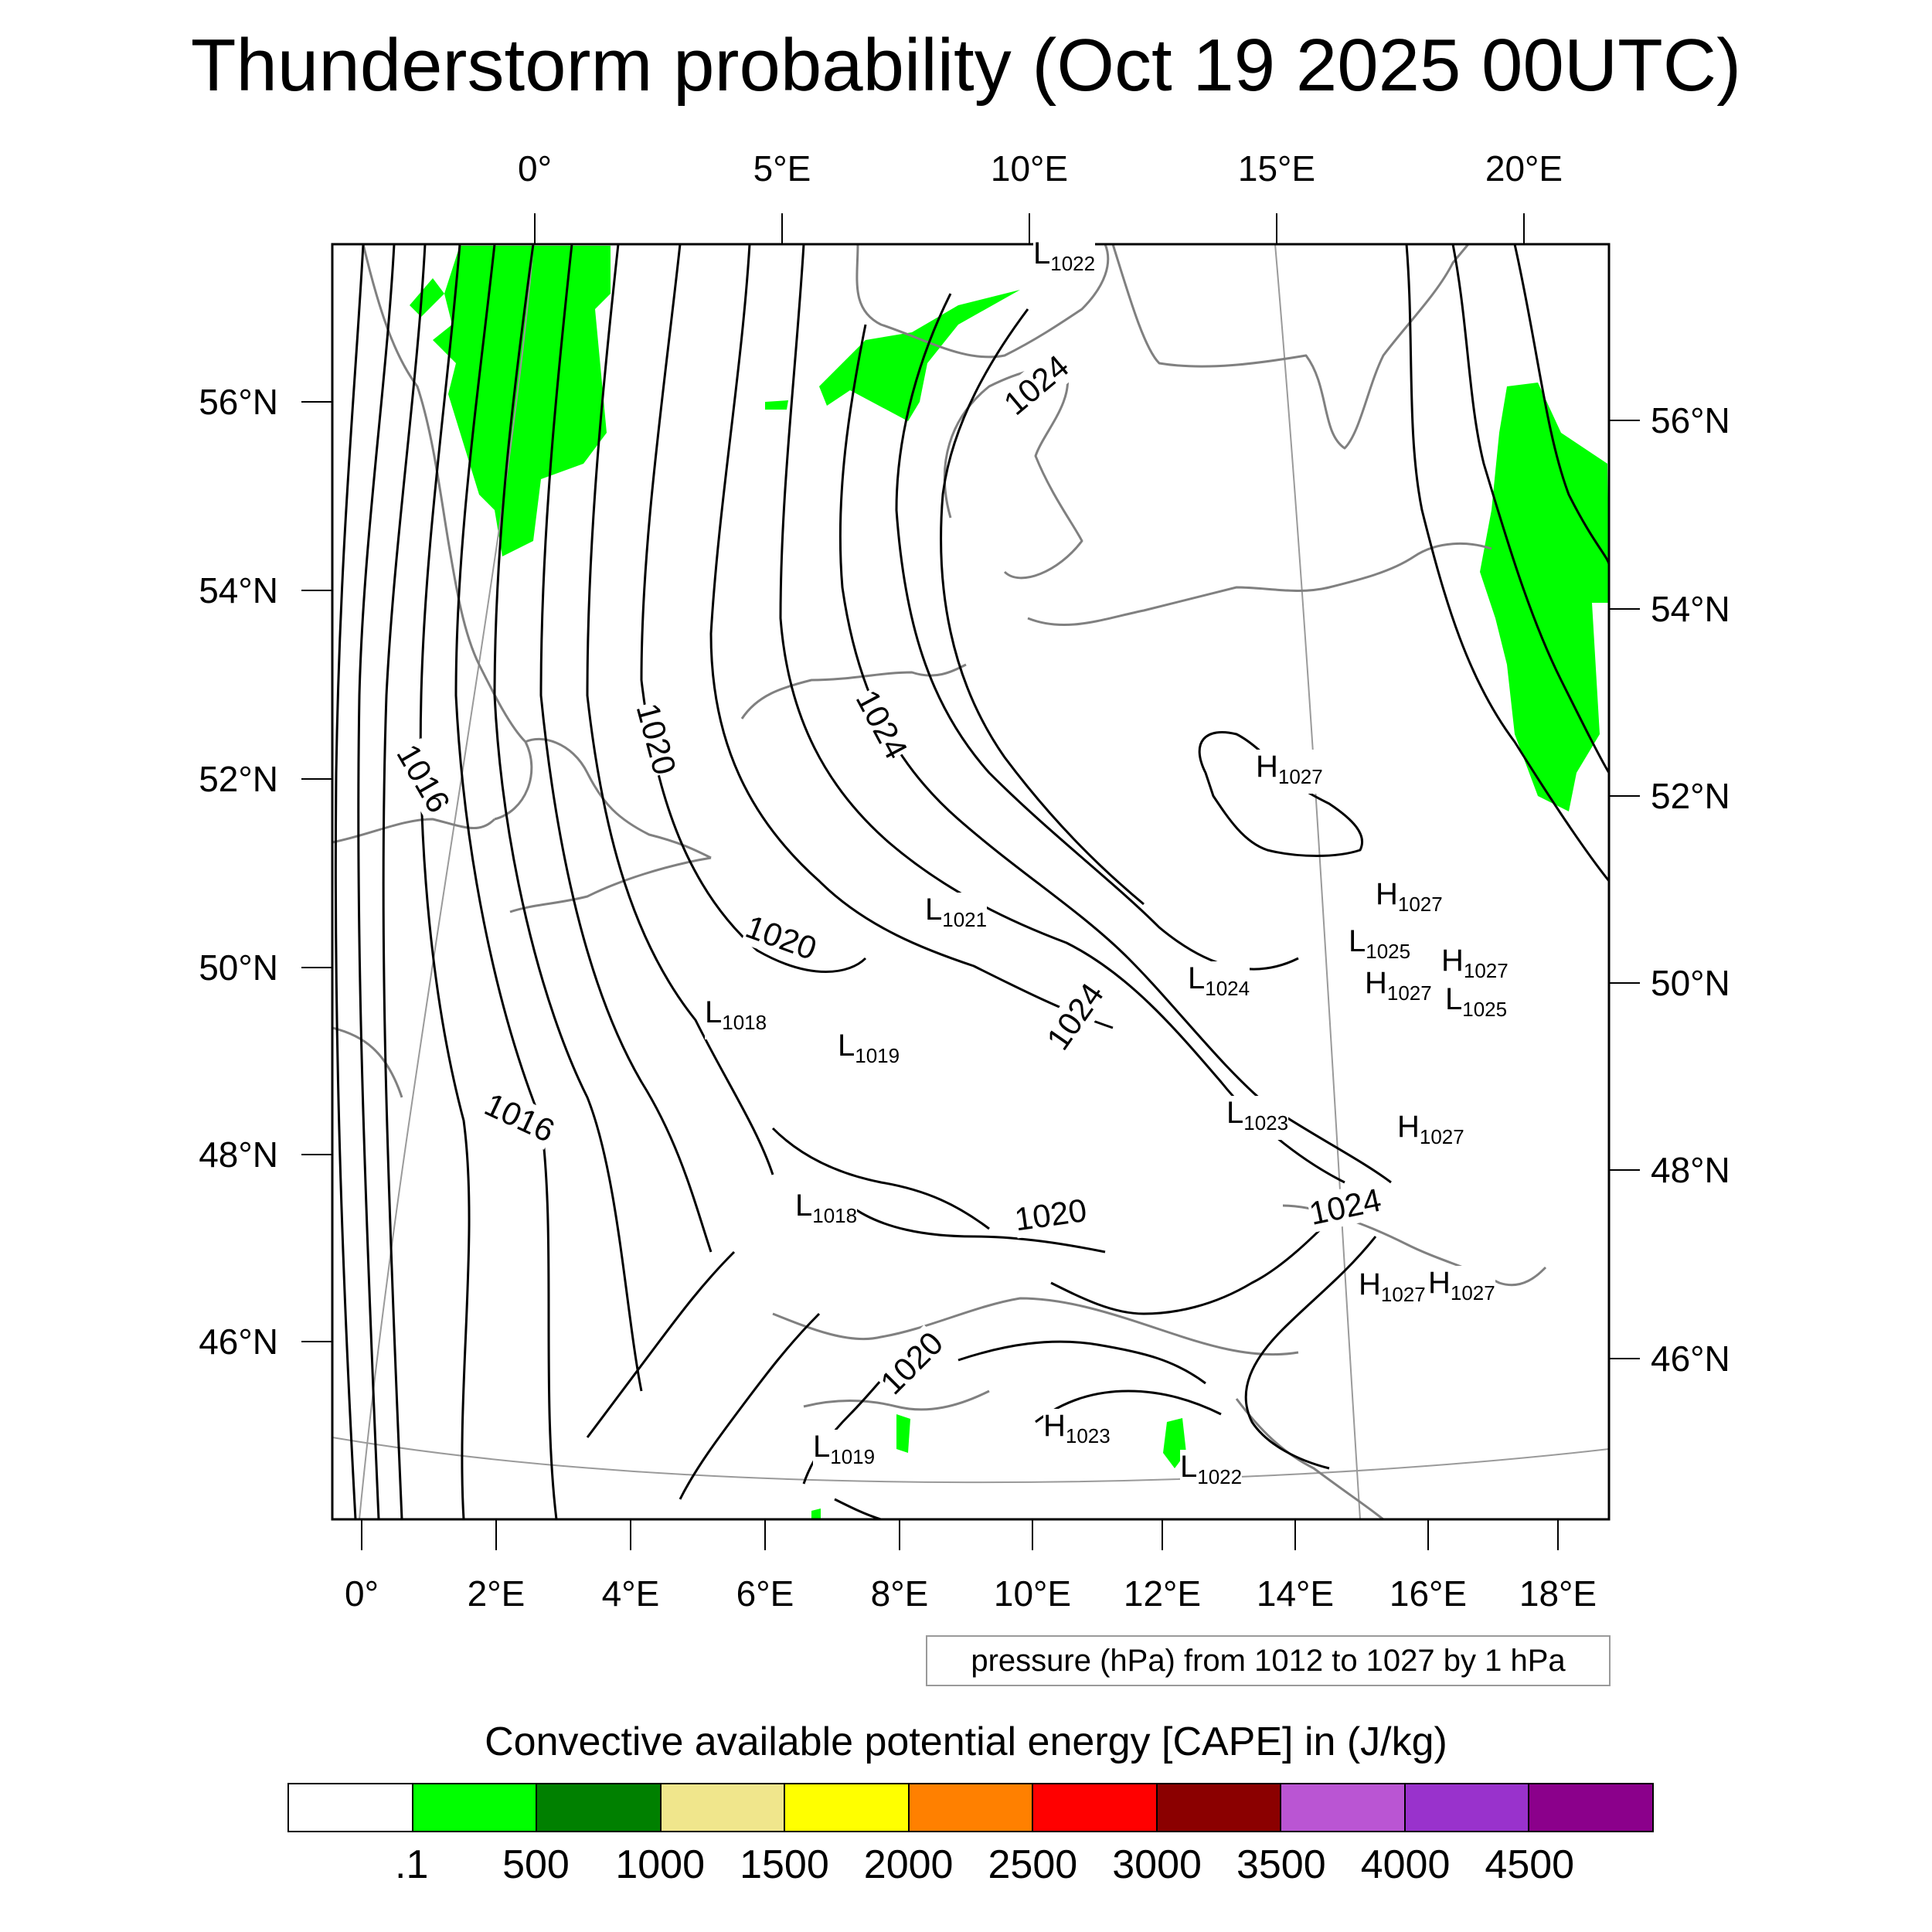 This screenshot has height=1932, width=1932. What do you see at coordinates (1291, 347) in the screenshot?
I see `coast-sweden` at bounding box center [1291, 347].